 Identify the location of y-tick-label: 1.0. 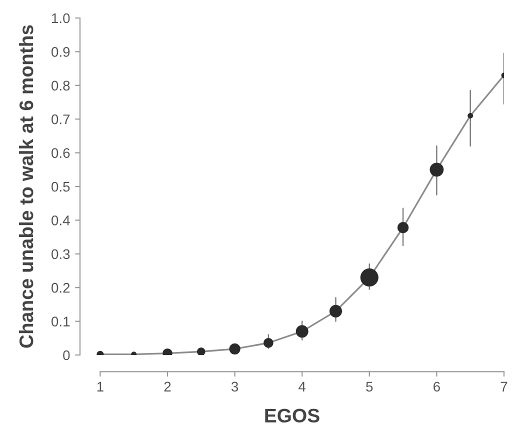
(61, 18).